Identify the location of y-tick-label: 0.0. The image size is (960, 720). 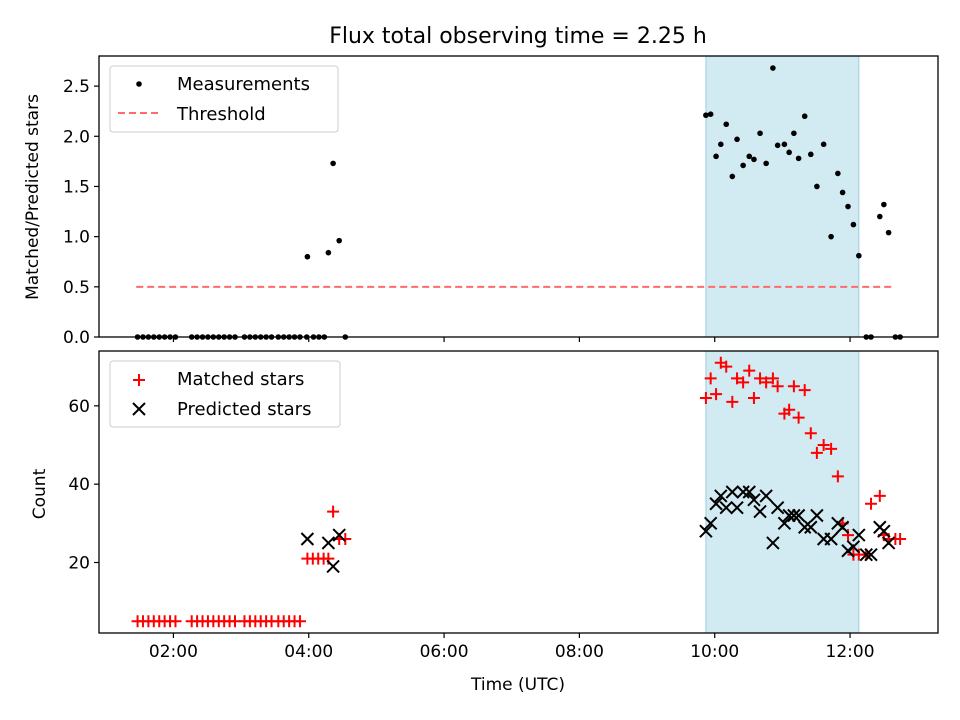
(76, 338).